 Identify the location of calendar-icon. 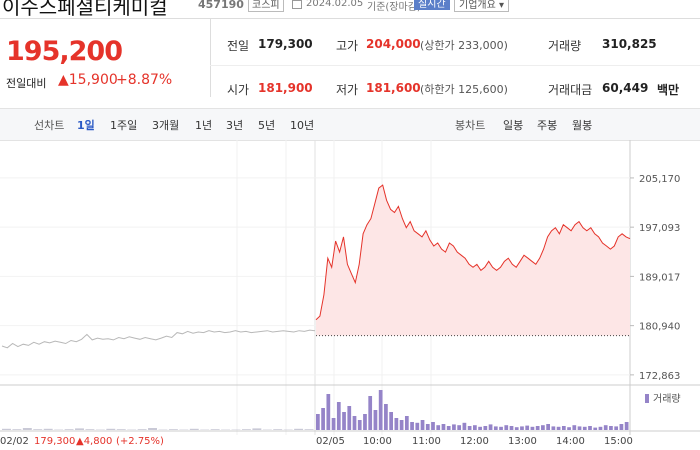
(297, 4).